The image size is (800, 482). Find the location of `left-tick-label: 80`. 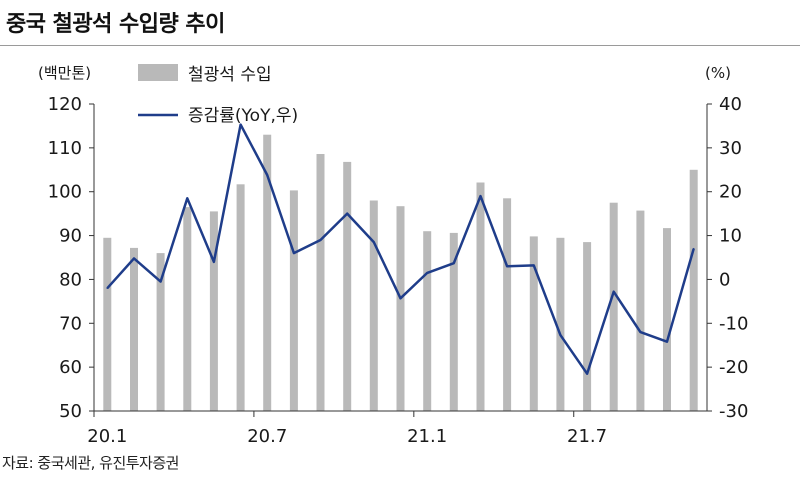

left-tick-label: 80 is located at coordinates (70, 279).